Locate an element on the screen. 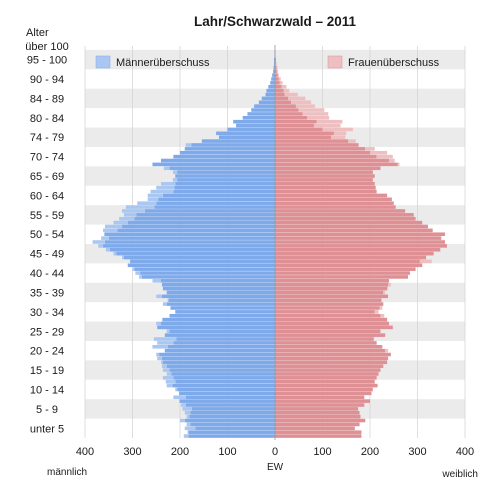 This screenshot has width=500, height=491. age-label-0: unter 5 is located at coordinates (47, 429).